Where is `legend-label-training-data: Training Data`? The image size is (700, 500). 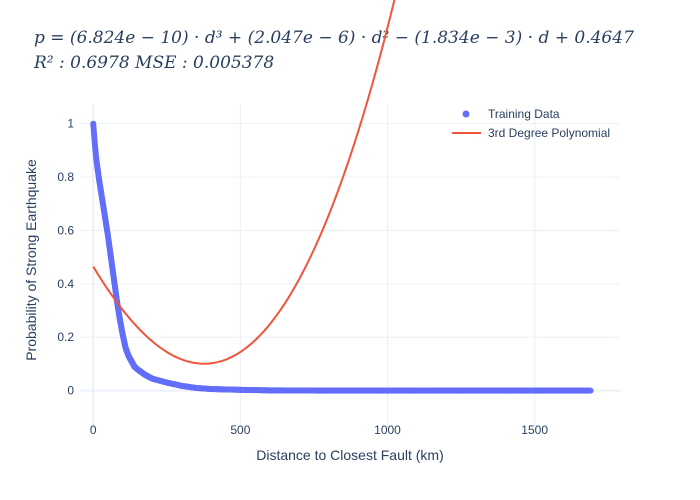
legend-label-training-data: Training Data is located at coordinates (524, 114).